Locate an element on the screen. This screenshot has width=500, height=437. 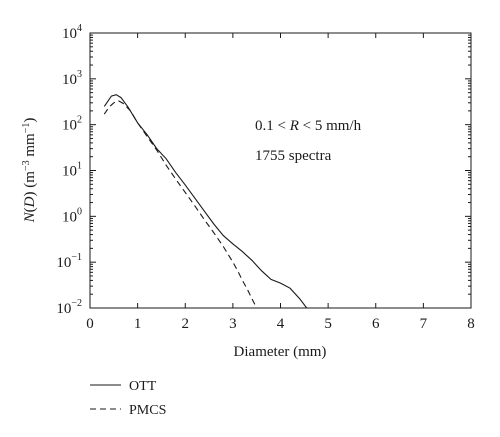
y-tick-label: 10⁰ is located at coordinates (72, 215).